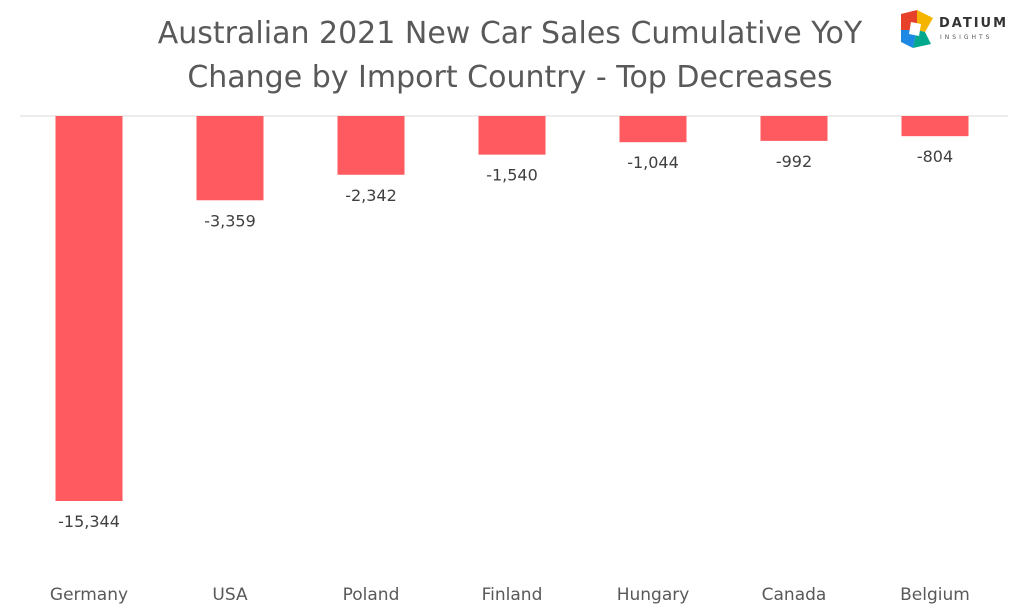 This screenshot has height=615, width=1024. What do you see at coordinates (935, 156) in the screenshot?
I see `value-label-belgium: -804` at bounding box center [935, 156].